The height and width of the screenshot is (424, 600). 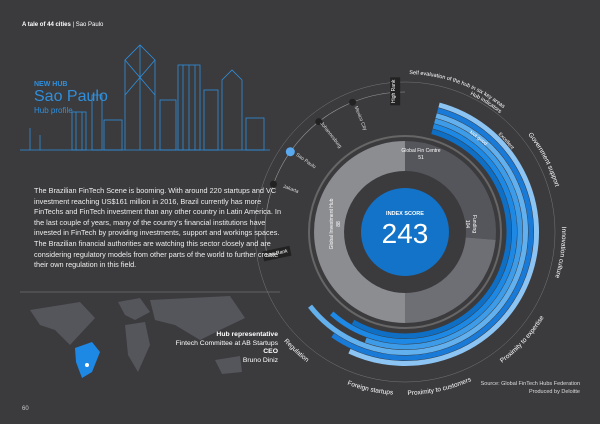 I want to click on segment-value: 104, so click(x=467, y=224).